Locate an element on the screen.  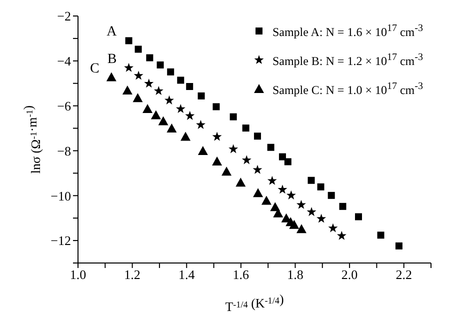
legend-label: Sample A: N = 1.6 × 10$^{17}$ cm$^{-3}$ is located at coordinates (347, 31).